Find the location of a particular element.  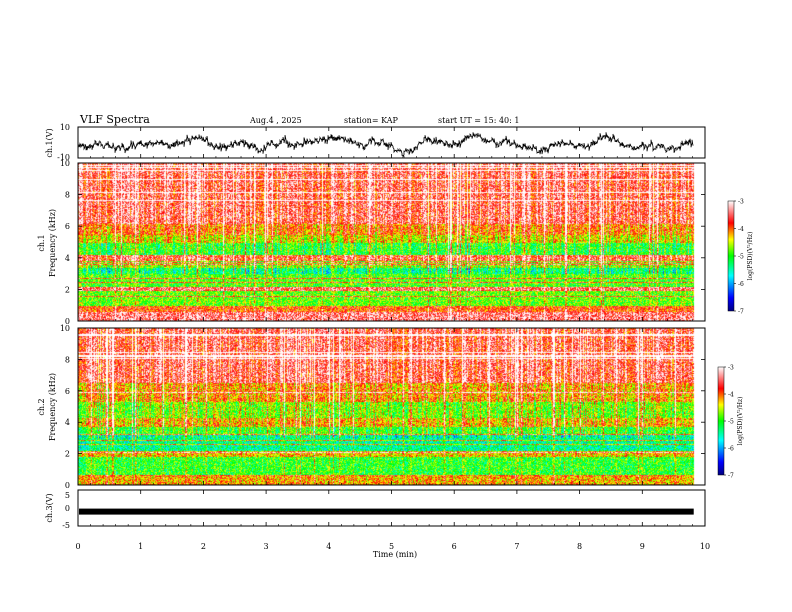

ch2-spectrogram-ylabel: Frequency (kHz) is located at coordinates (52, 407).